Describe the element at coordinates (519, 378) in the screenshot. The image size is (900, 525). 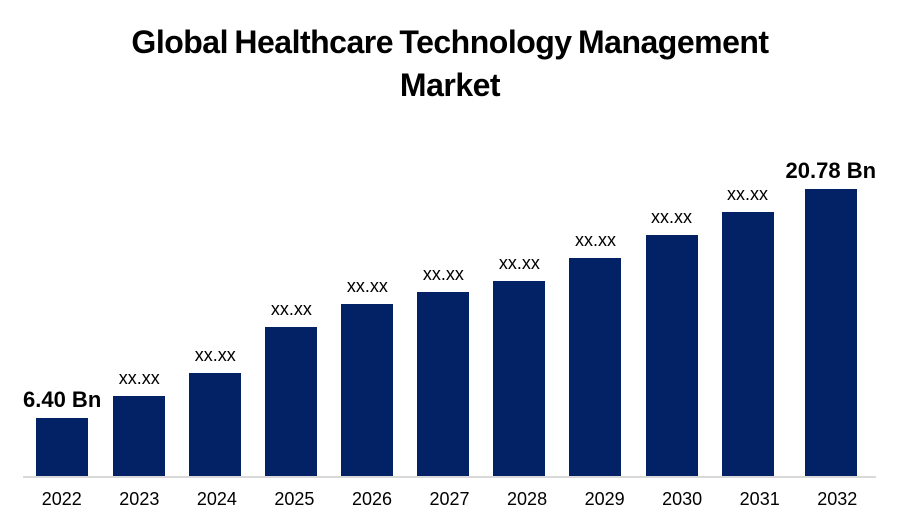
I see `bar-2028` at that location.